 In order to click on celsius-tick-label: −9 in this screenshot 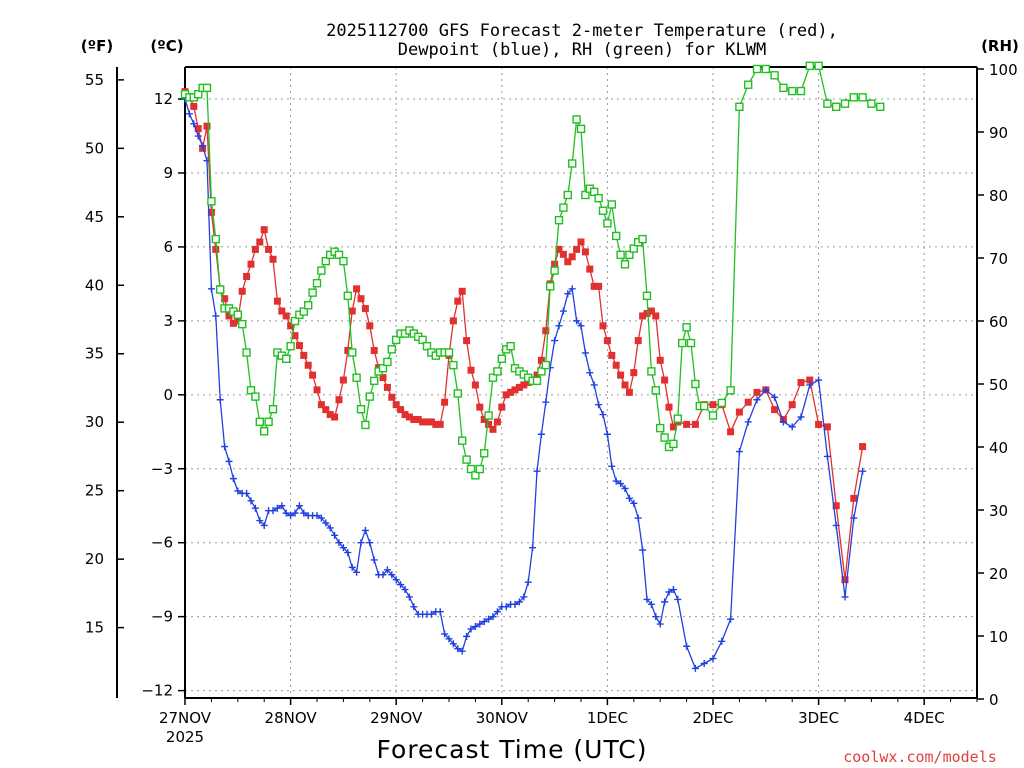, I will do `click(162, 617)`.